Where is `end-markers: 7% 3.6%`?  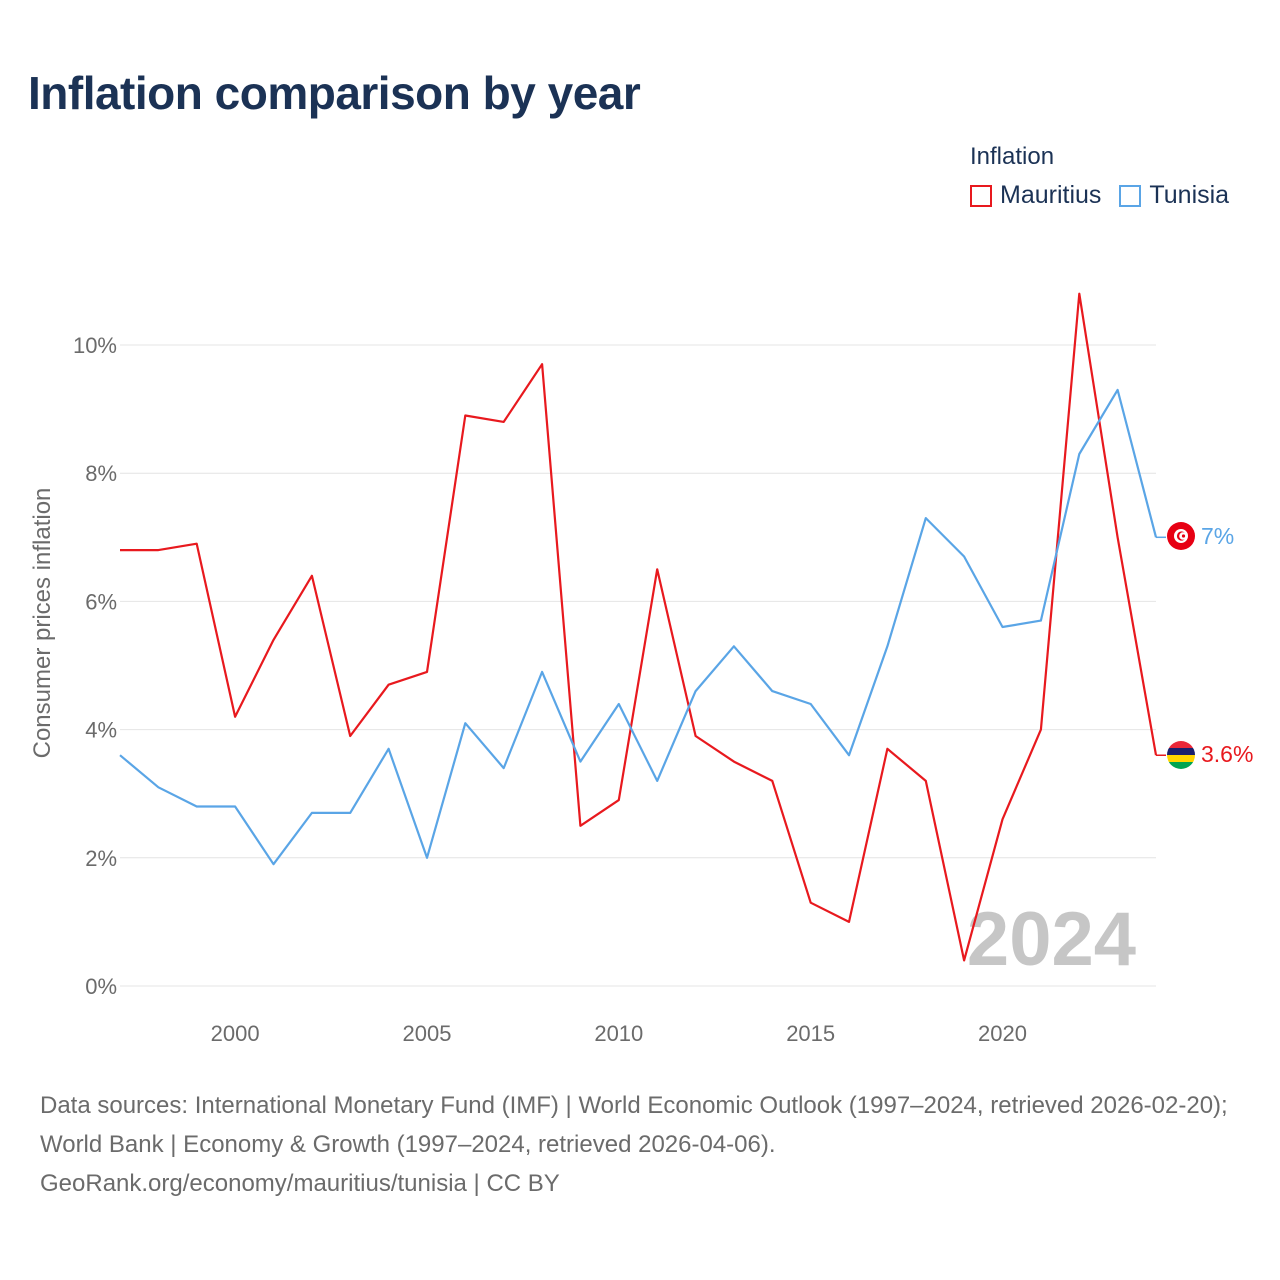 end-markers: 7% 3.6% is located at coordinates (1210, 645).